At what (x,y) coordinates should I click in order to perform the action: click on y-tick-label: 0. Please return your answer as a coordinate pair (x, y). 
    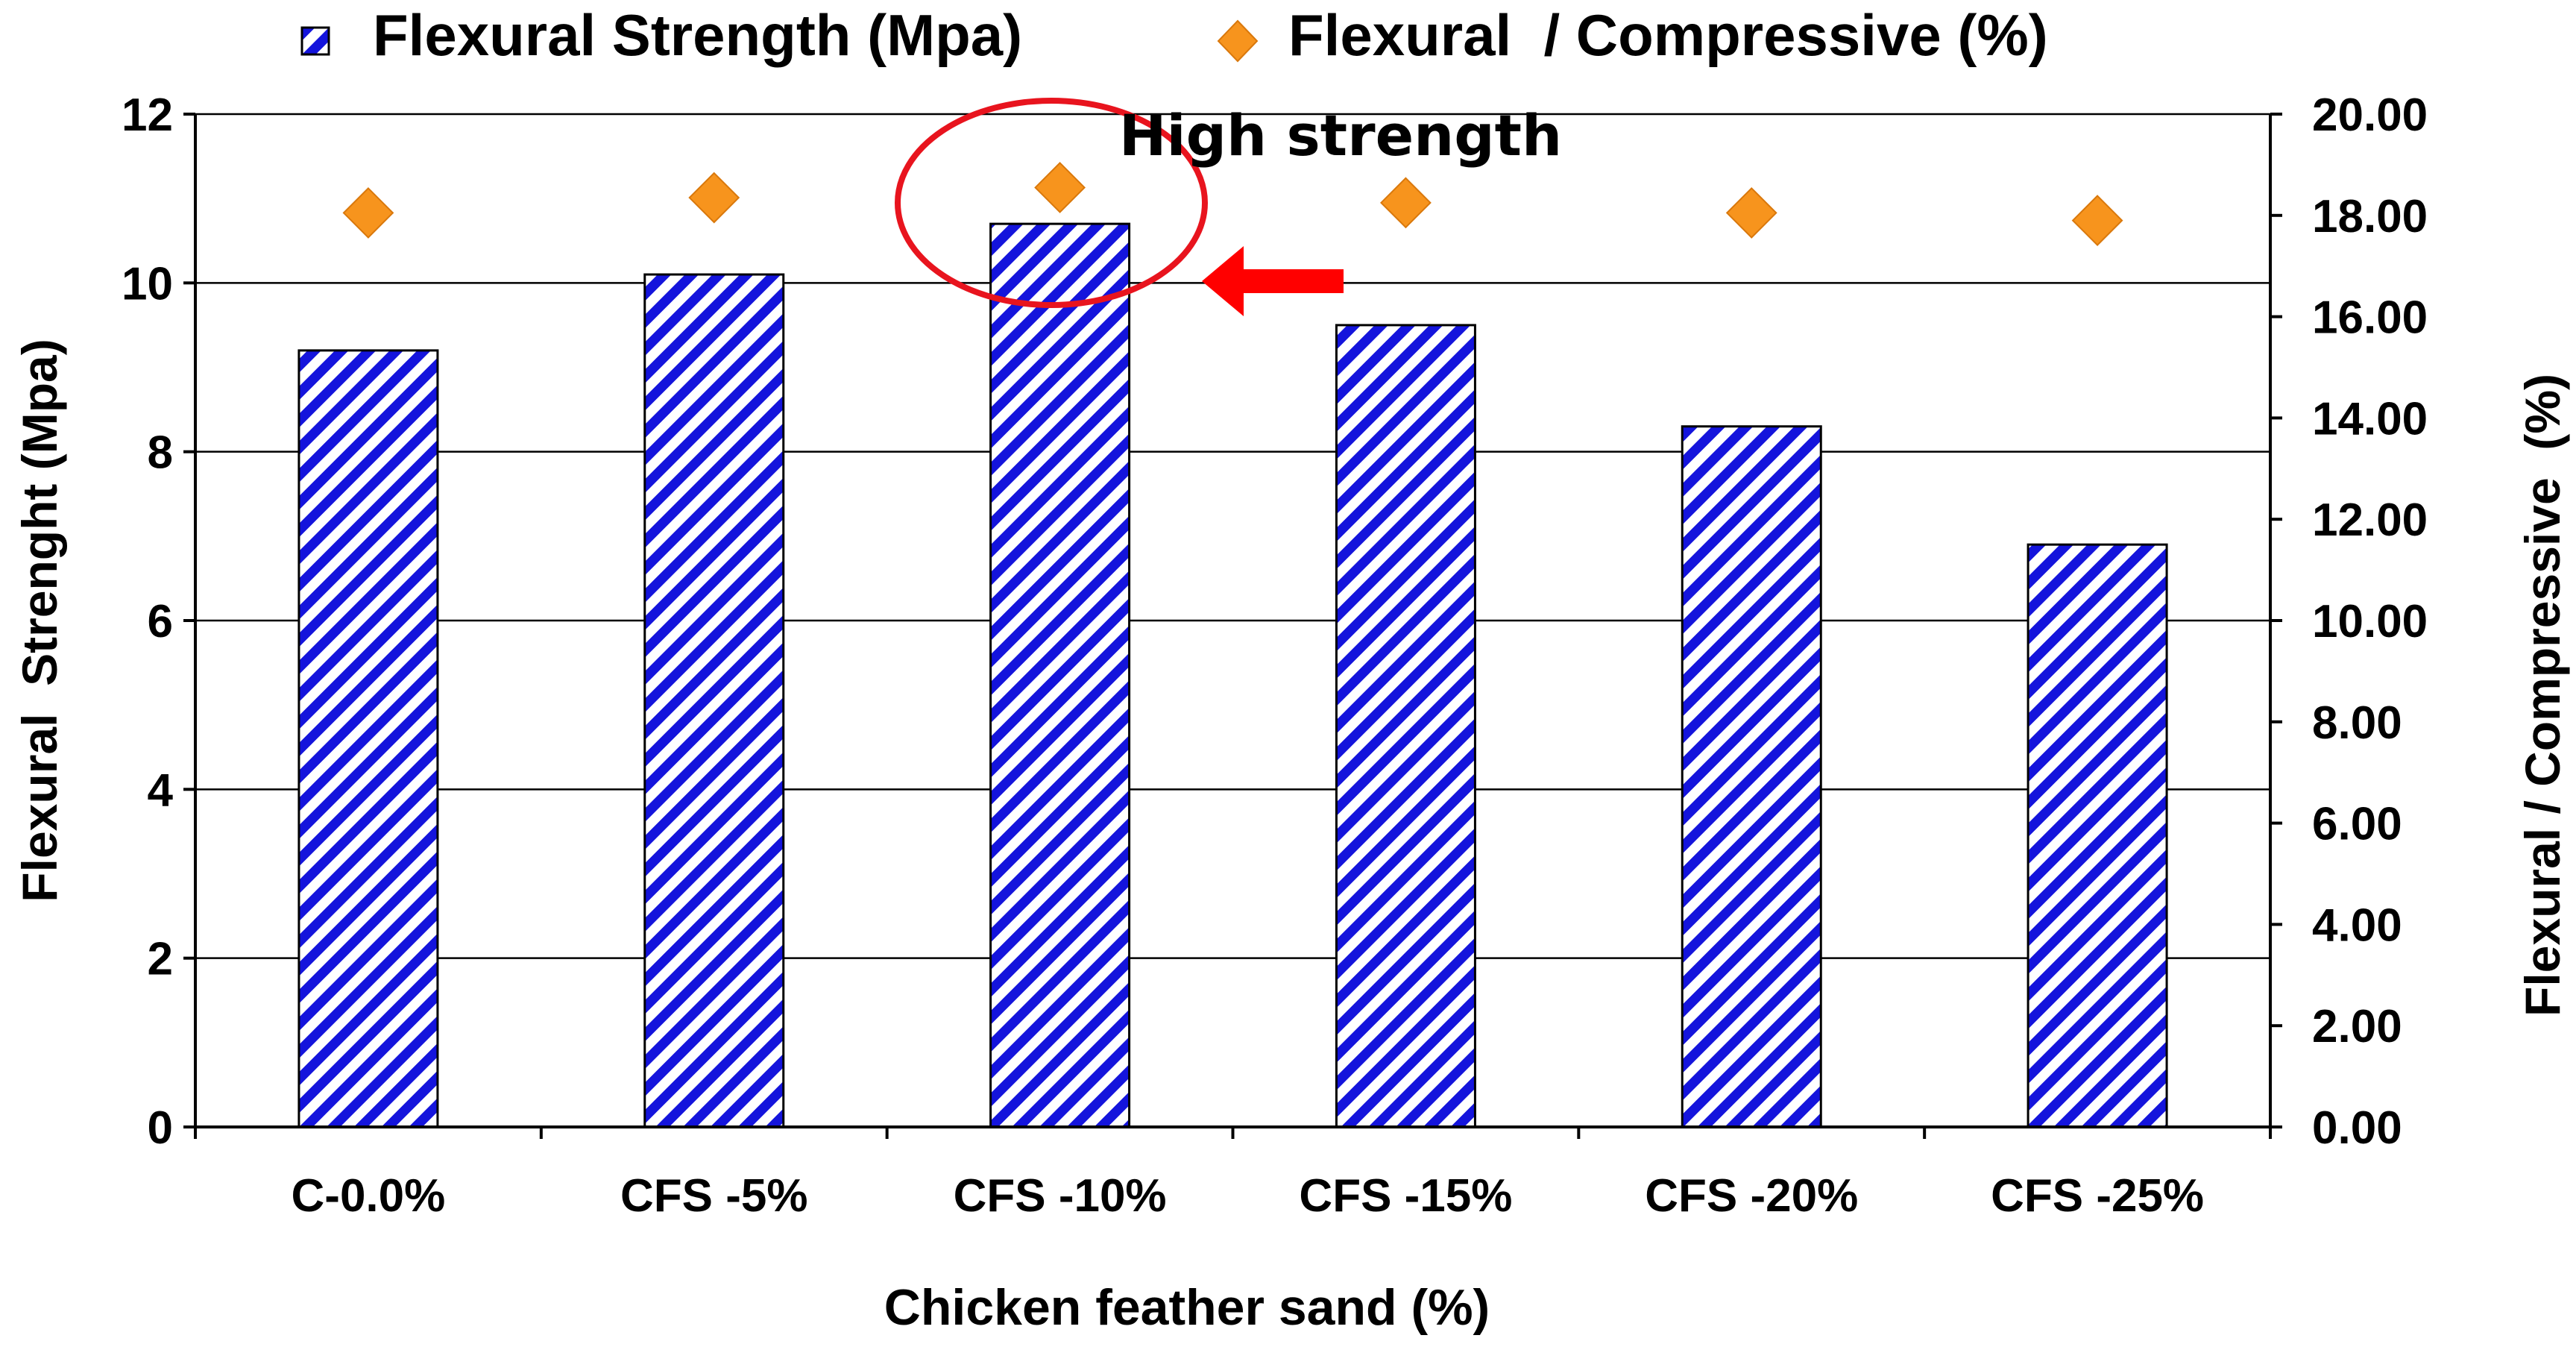
    Looking at the image, I should click on (160, 1128).